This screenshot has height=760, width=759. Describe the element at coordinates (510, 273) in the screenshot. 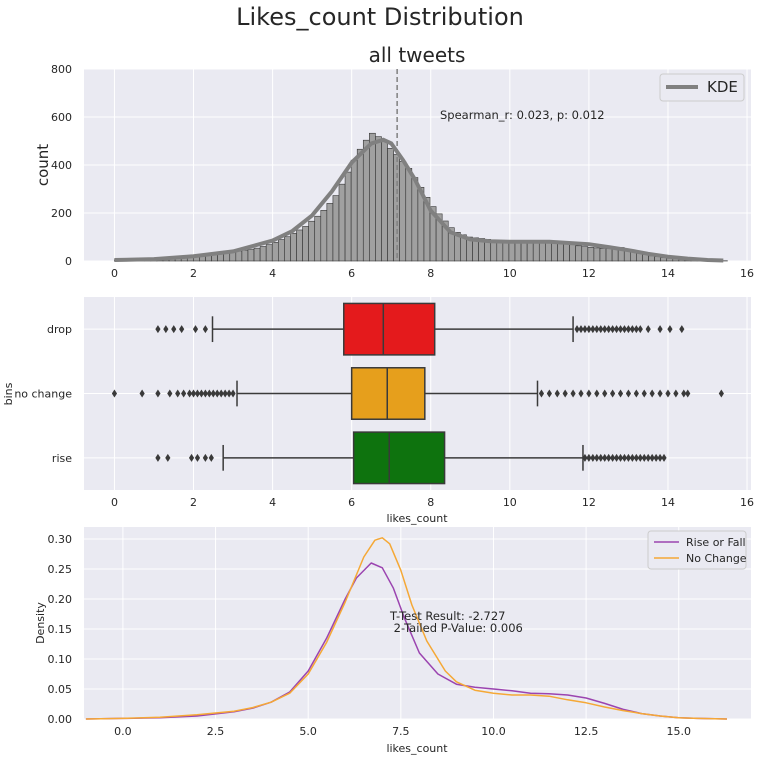

I see `histogram-x-tick-label: 10` at that location.